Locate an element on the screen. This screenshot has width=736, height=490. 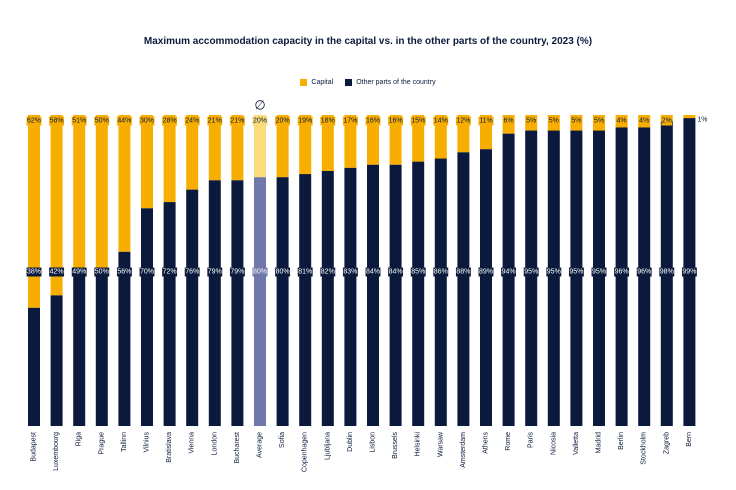
label-capital-vilnius: 30% is located at coordinates (147, 121).